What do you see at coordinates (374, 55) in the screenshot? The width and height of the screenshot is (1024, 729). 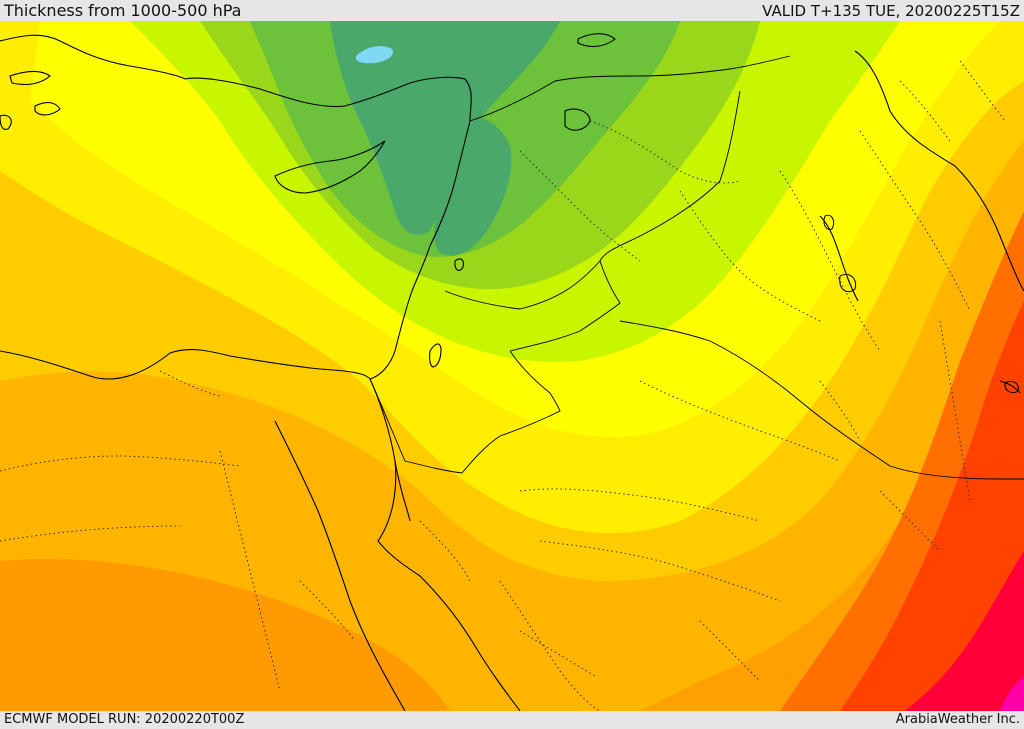 I see `band-cyan` at bounding box center [374, 55].